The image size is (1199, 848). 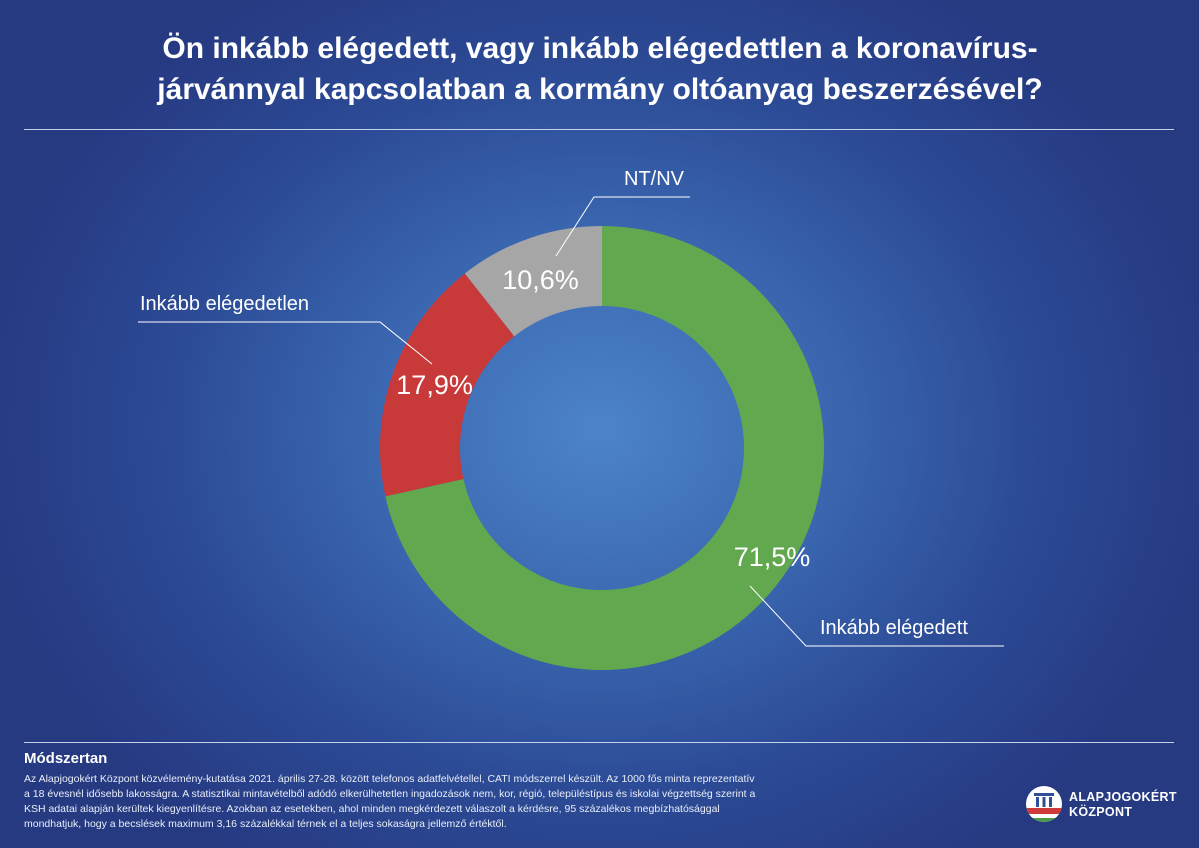 What do you see at coordinates (894, 628) in the screenshot?
I see `category-label-inkabb-elegedett: Inkább elégedett` at bounding box center [894, 628].